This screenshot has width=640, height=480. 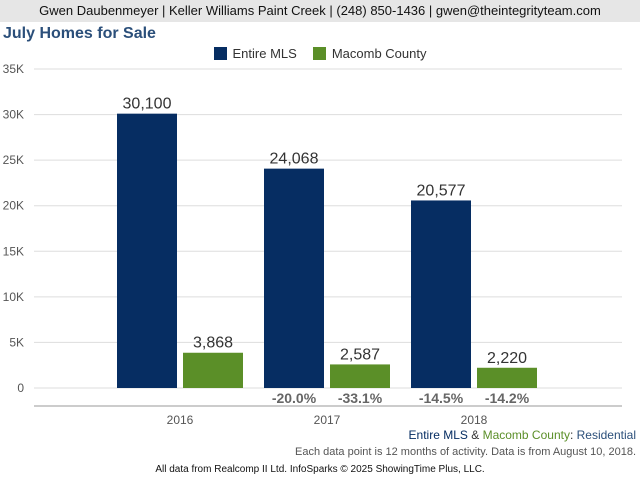 I want to click on caption-series-b: Macomb County, so click(x=526, y=435).